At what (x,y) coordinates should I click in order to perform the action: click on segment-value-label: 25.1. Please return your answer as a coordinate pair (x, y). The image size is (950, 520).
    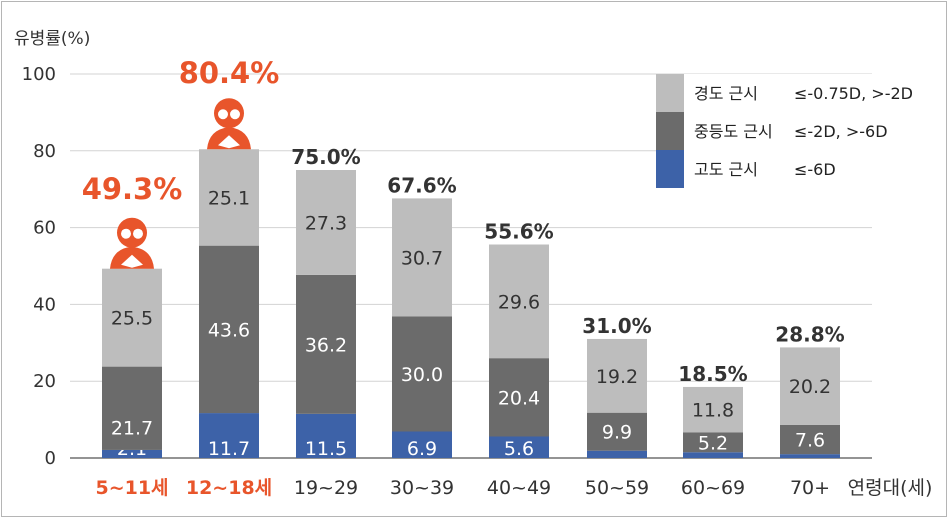
    Looking at the image, I should click on (229, 198).